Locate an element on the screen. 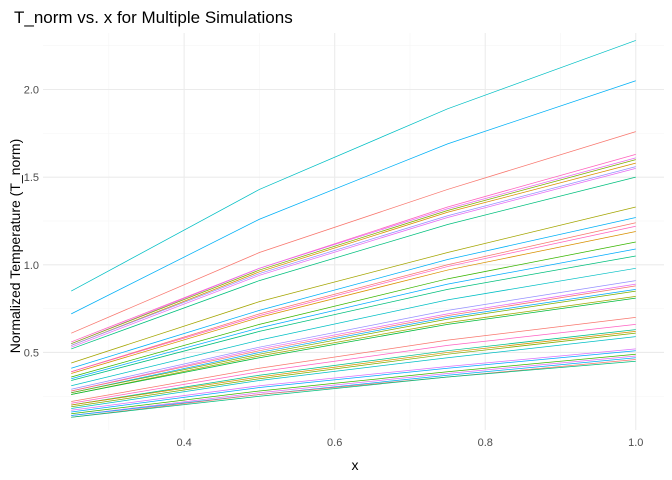 This screenshot has width=672, height=480. y-axis-title: Normalized Temperature (T_norm) is located at coordinates (15, 246).